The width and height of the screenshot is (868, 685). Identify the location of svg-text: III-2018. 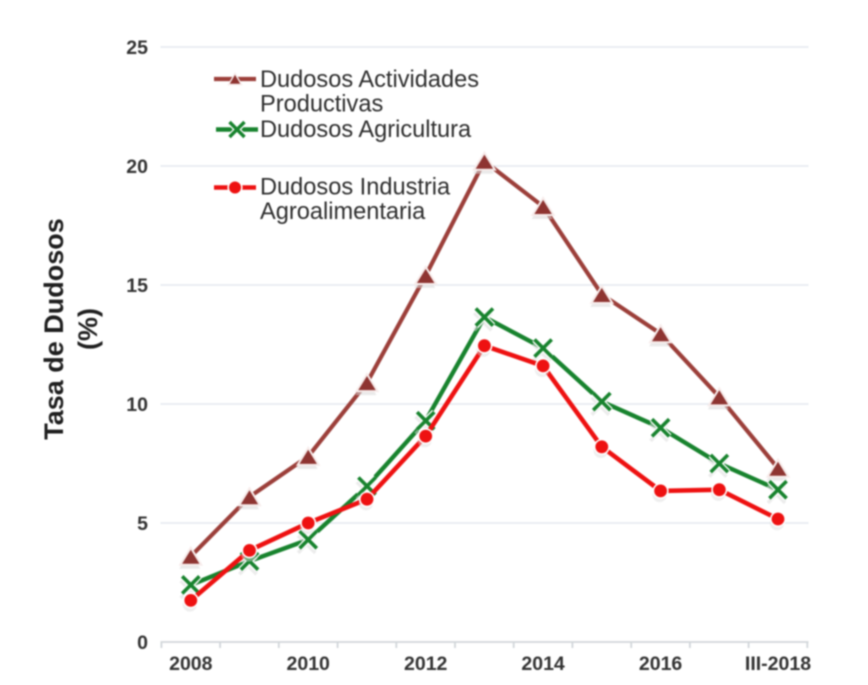
(778, 664).